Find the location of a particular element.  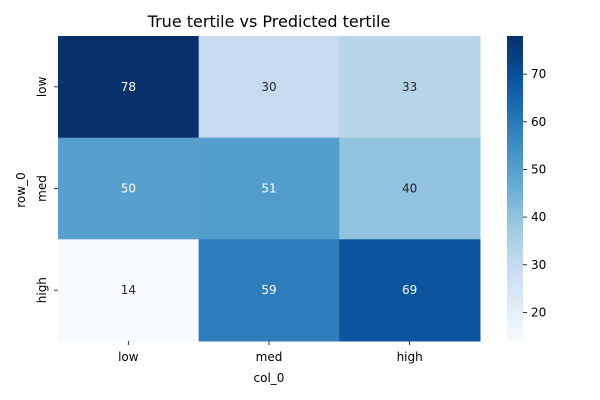

cell-value-label: 51 is located at coordinates (268, 189).